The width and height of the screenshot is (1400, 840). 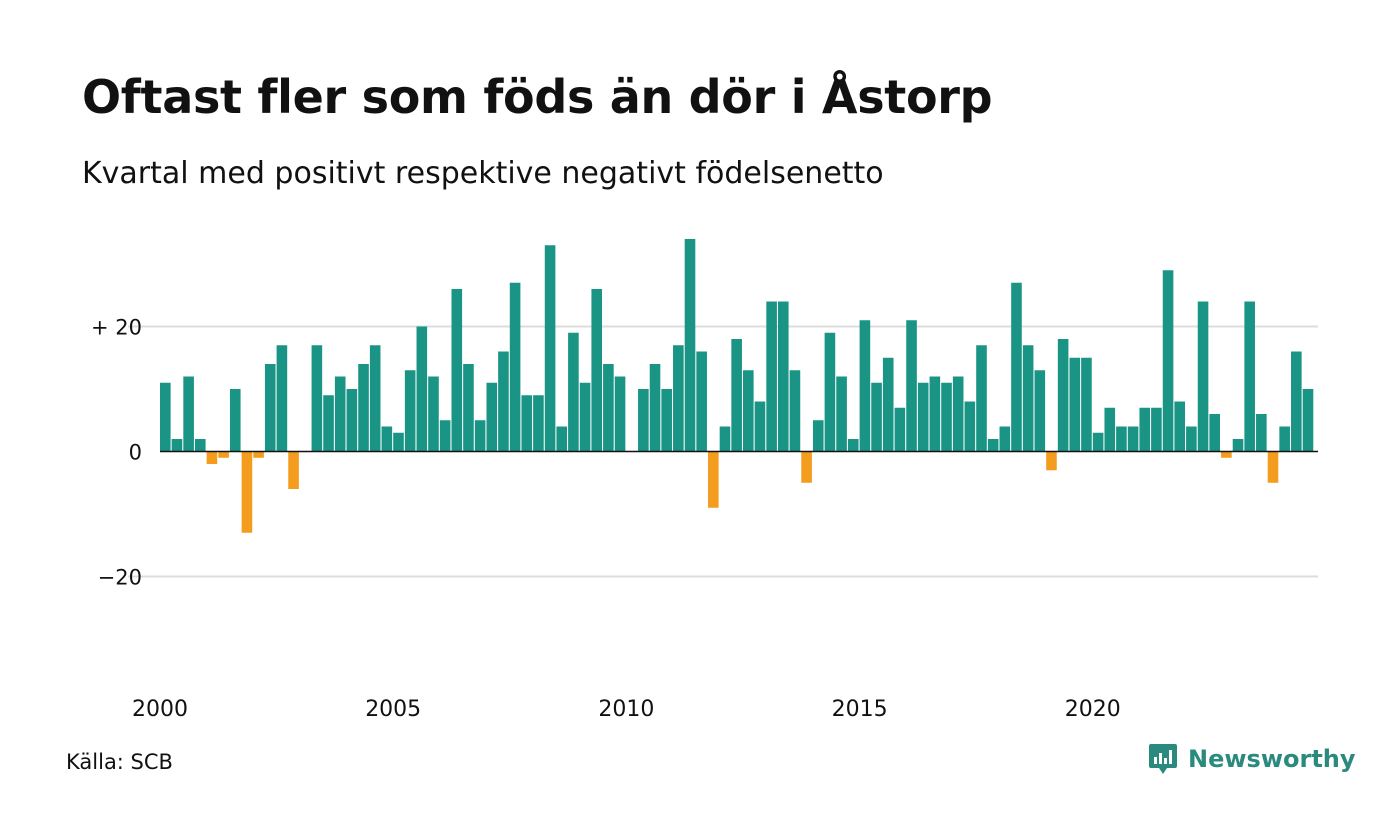 What do you see at coordinates (160, 709) in the screenshot?
I see `x-tick-label: 2000` at bounding box center [160, 709].